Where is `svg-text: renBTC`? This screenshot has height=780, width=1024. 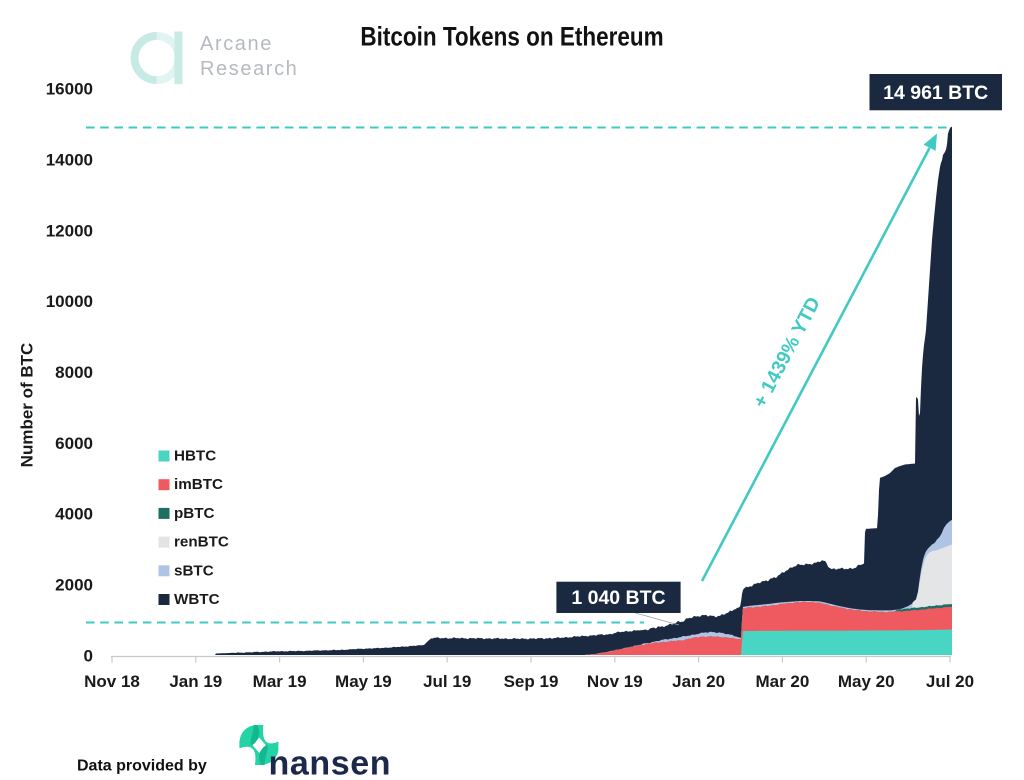 svg-text: renBTC is located at coordinates (201, 542).